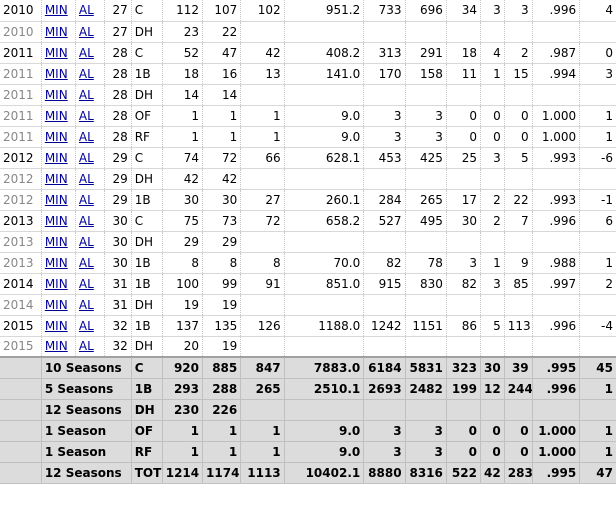 The width and height of the screenshot is (616, 506). Describe the element at coordinates (463, 11) in the screenshot. I see `a-cell: 34` at that location.